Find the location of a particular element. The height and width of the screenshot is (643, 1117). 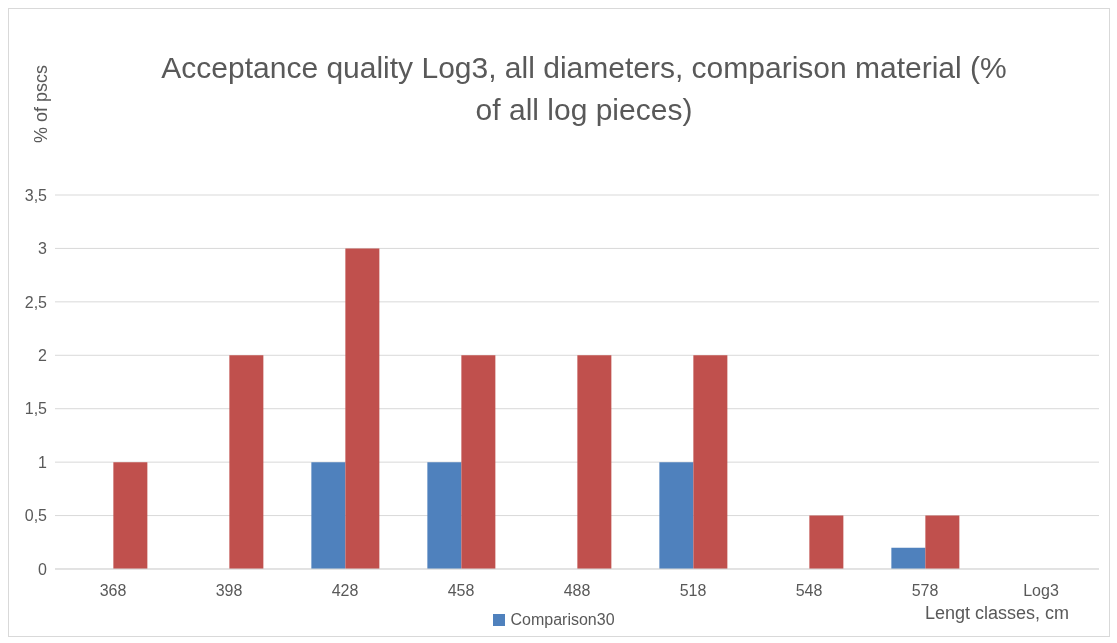

x-axis-title: Lengt classes, cm is located at coordinates (996, 613).